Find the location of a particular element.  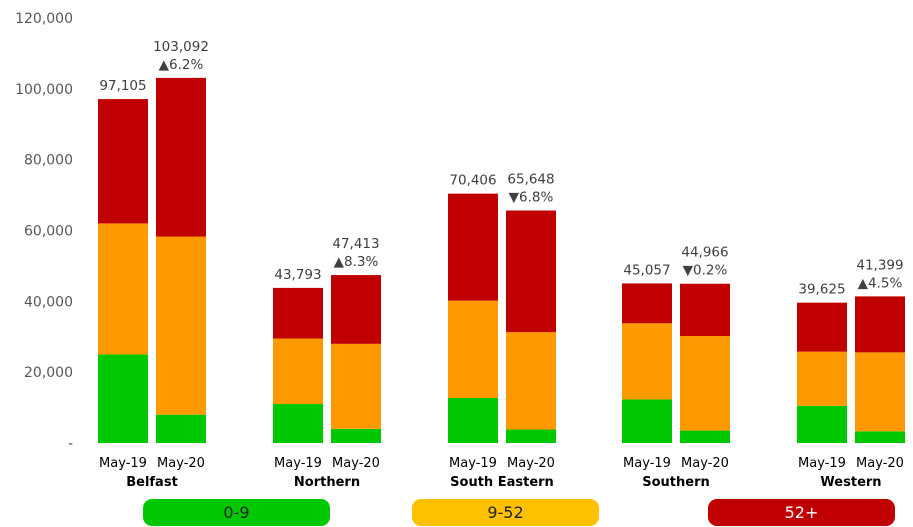

total-label: 65,648 is located at coordinates (530, 179).